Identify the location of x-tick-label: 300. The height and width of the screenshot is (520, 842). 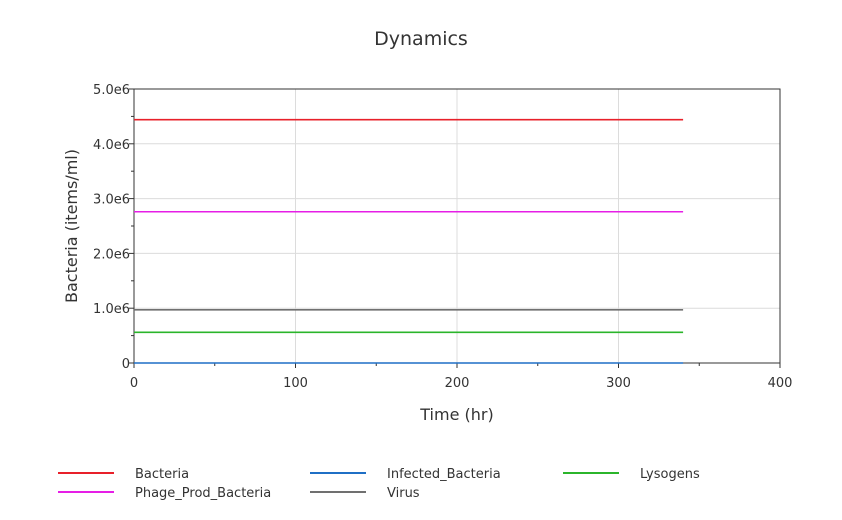
(618, 383).